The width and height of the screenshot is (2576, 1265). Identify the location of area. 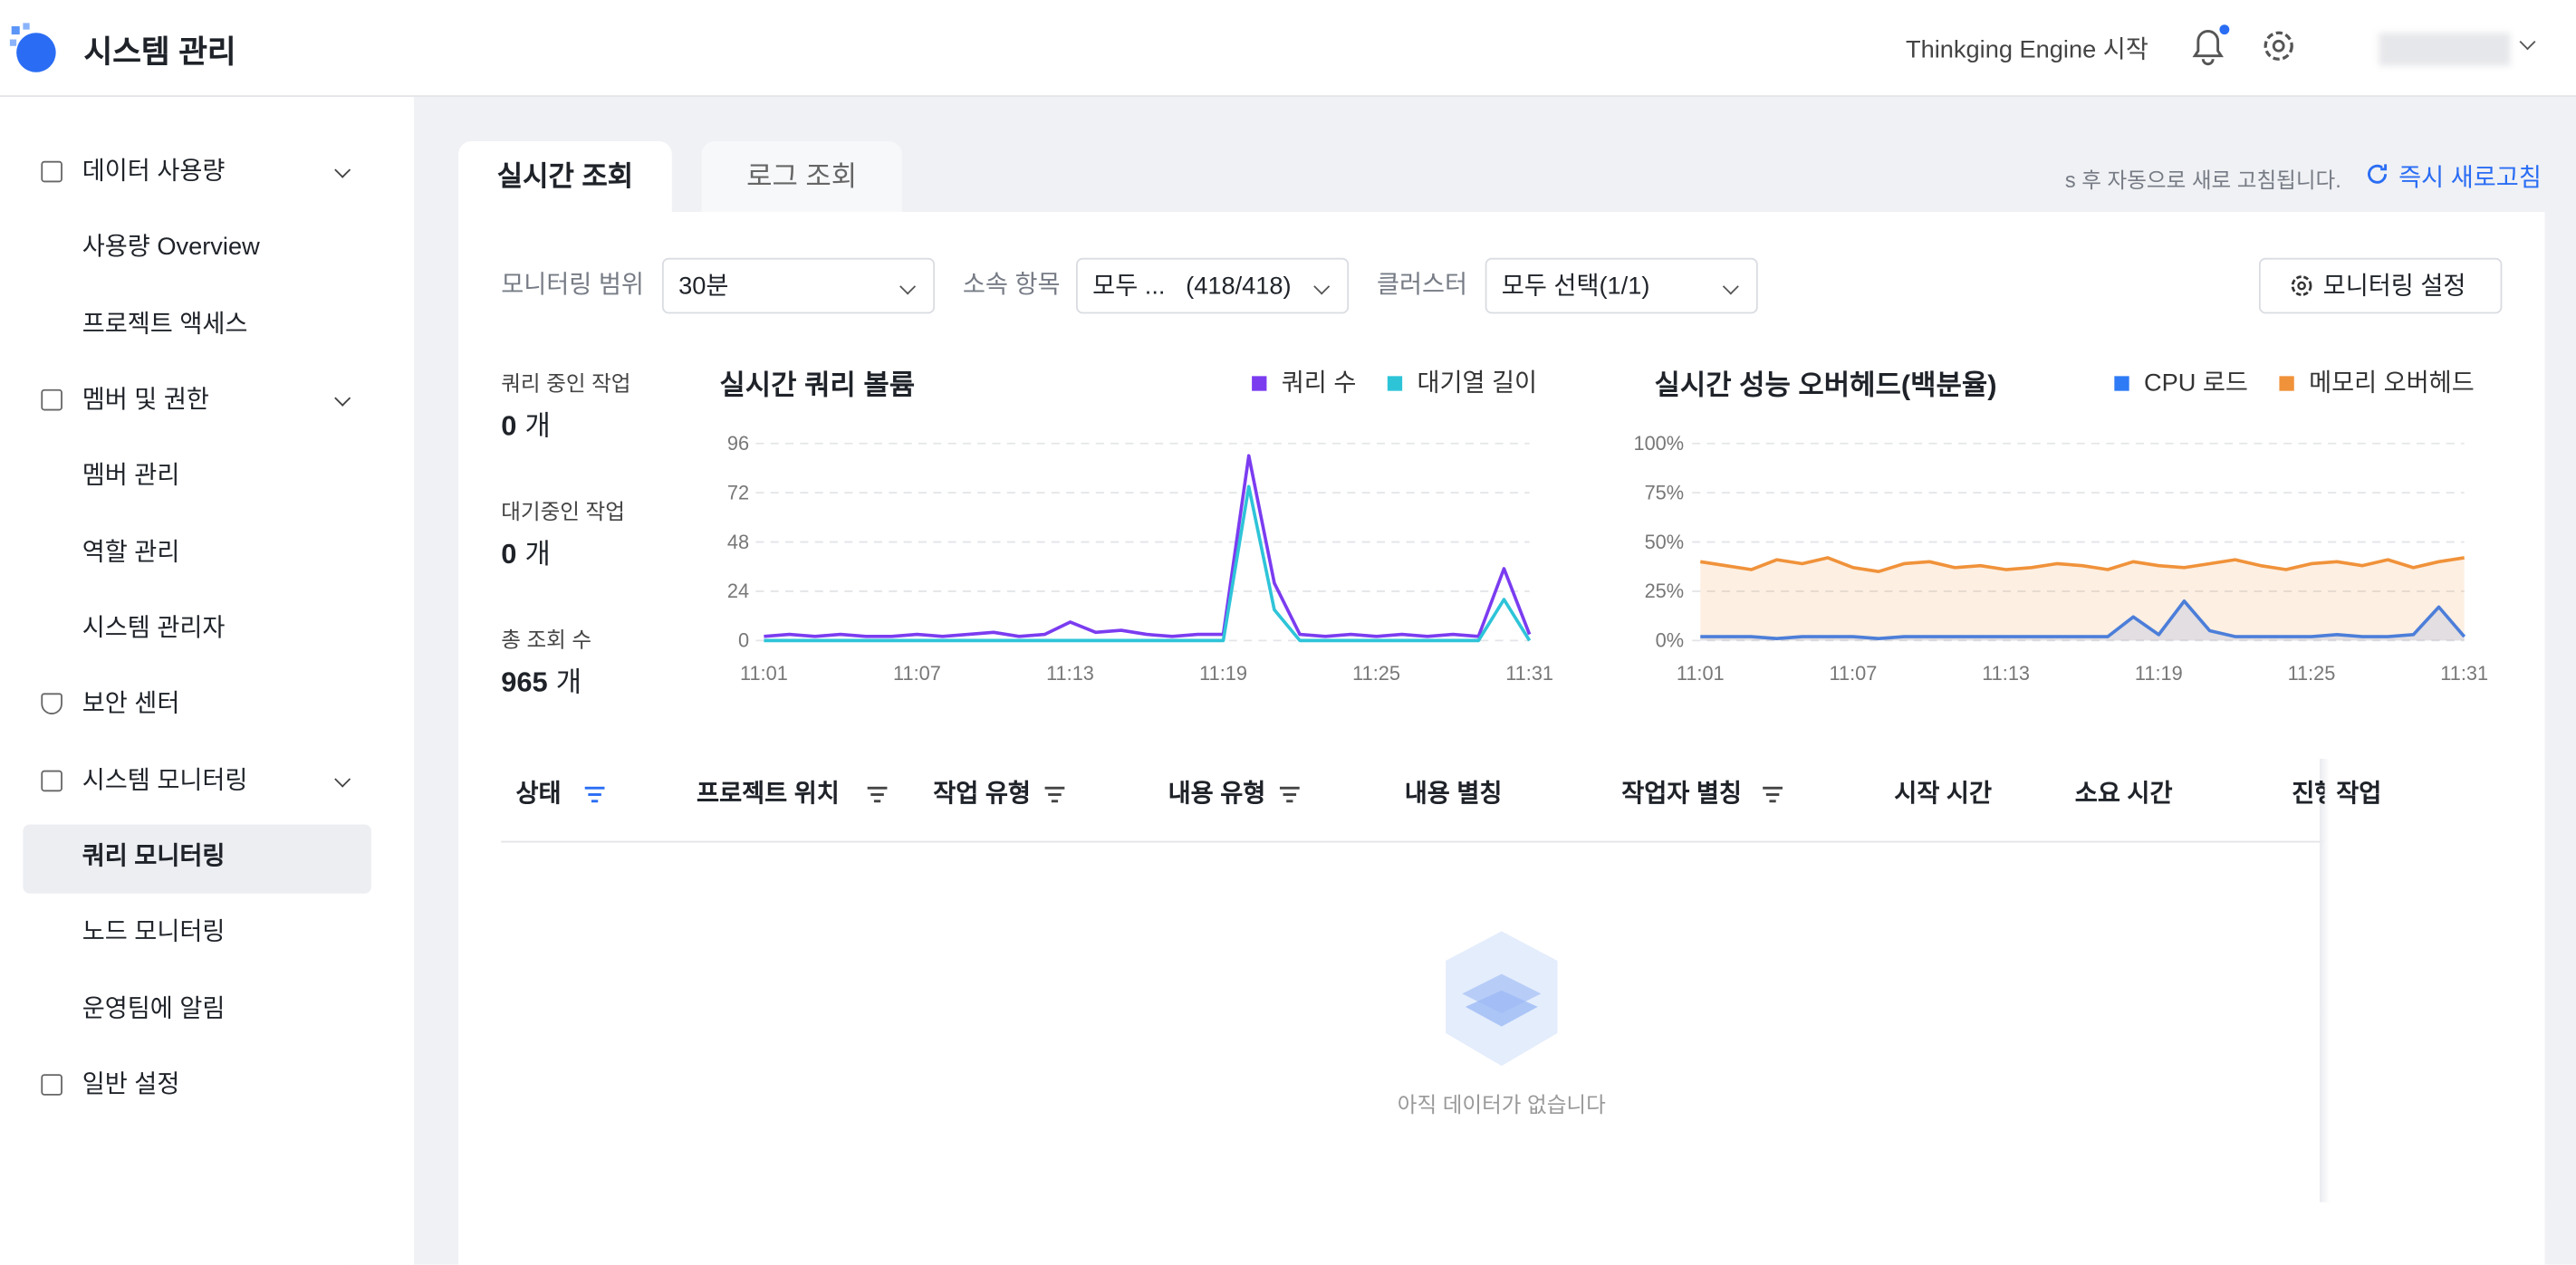
(2082, 599).